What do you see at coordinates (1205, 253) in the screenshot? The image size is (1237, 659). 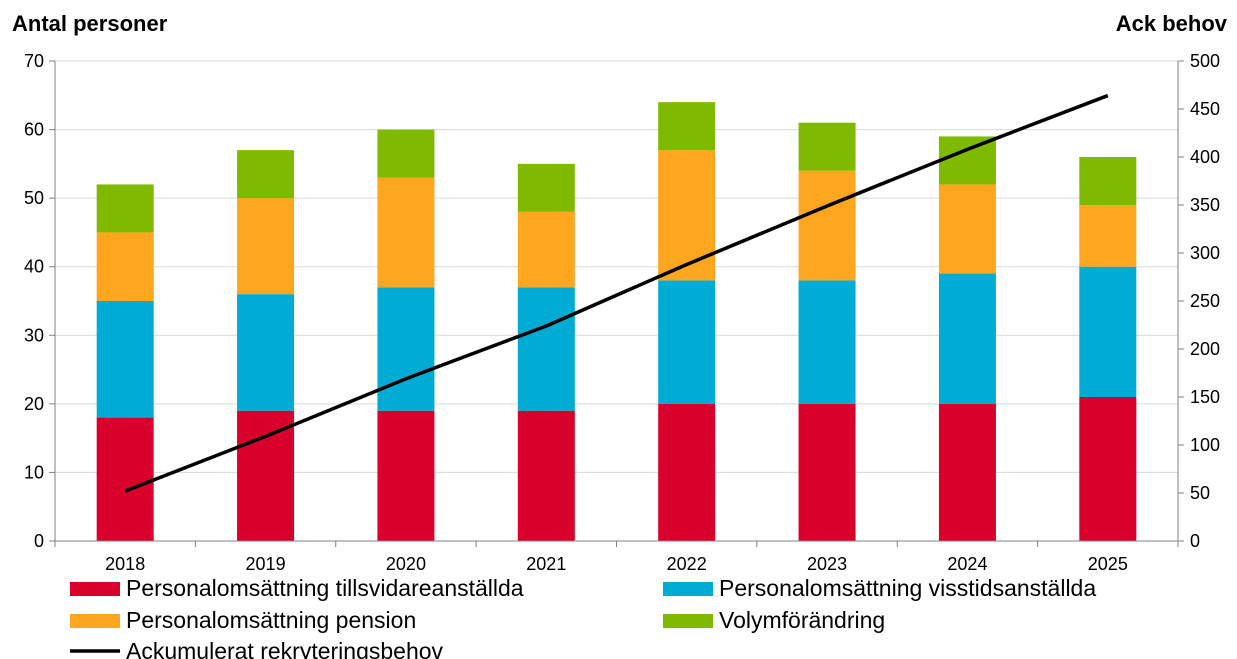 I see `right-tick-label: 300` at bounding box center [1205, 253].